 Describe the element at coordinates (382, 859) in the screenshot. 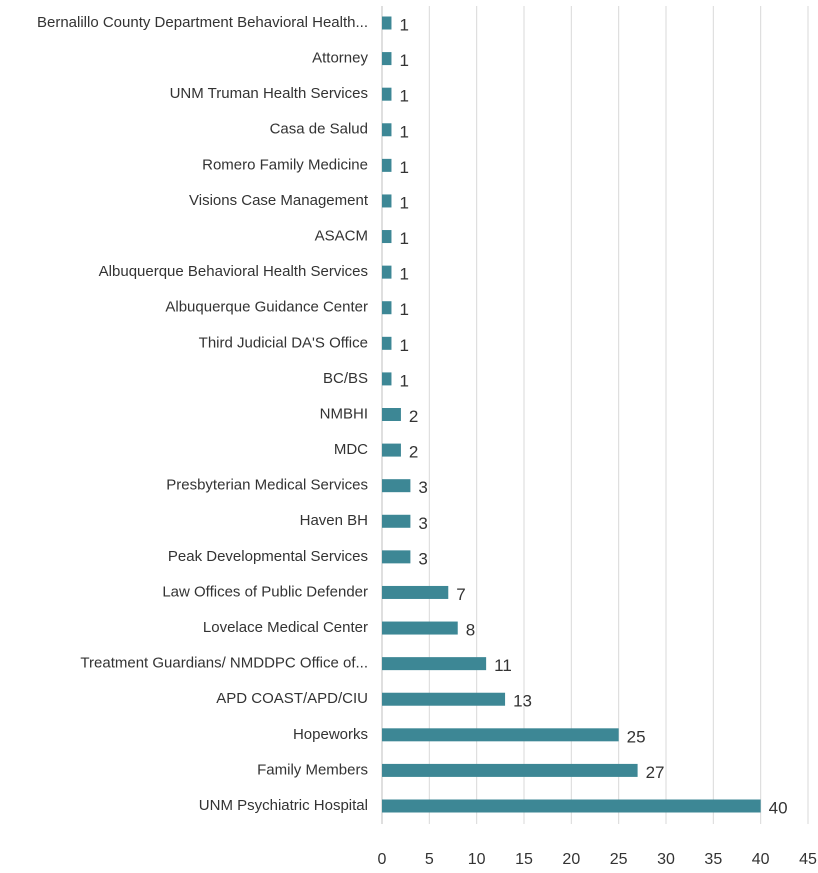

I see `x-tick-label: 0` at that location.